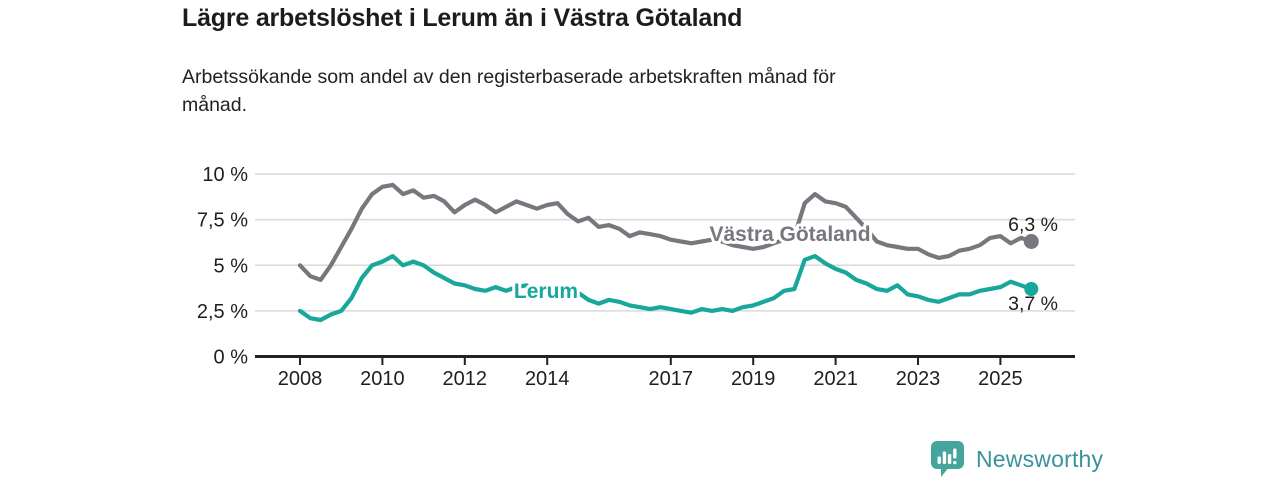 This screenshot has width=1280, height=480. I want to click on y-axis-label: 5 %, so click(231, 266).